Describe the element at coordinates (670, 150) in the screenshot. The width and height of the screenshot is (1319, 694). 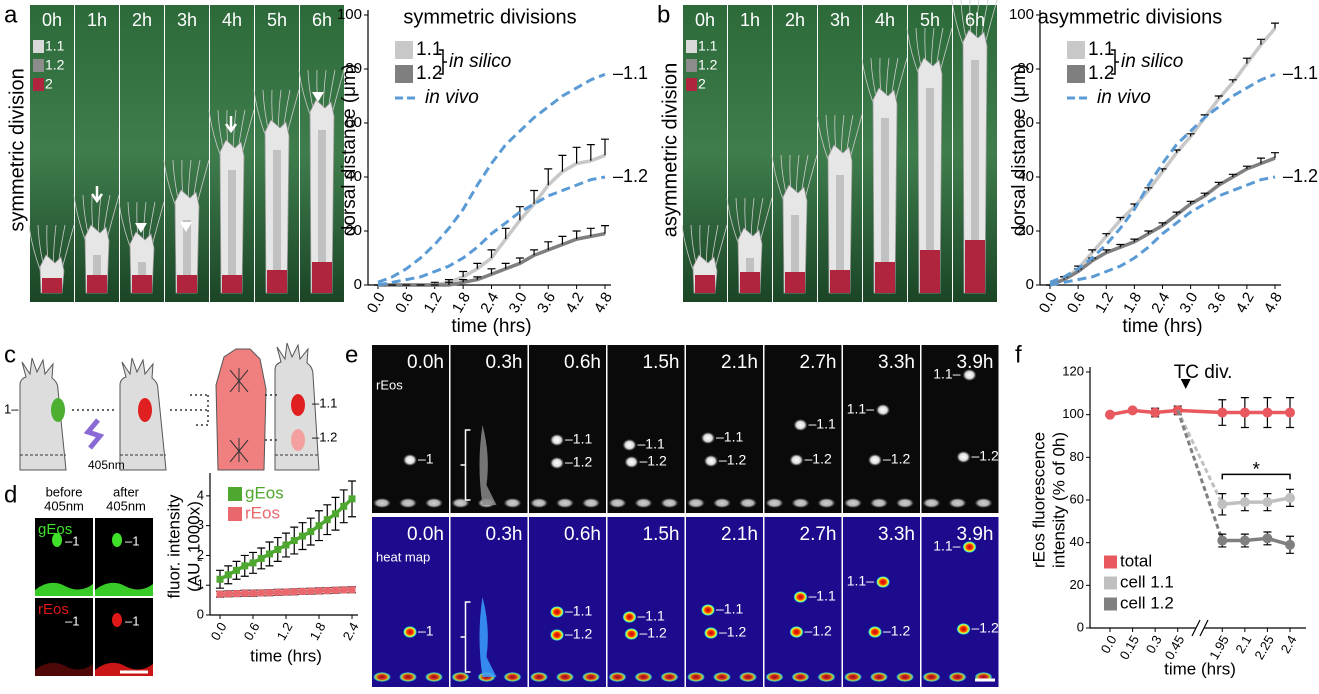
I see `side-label: asymmetric division` at that location.